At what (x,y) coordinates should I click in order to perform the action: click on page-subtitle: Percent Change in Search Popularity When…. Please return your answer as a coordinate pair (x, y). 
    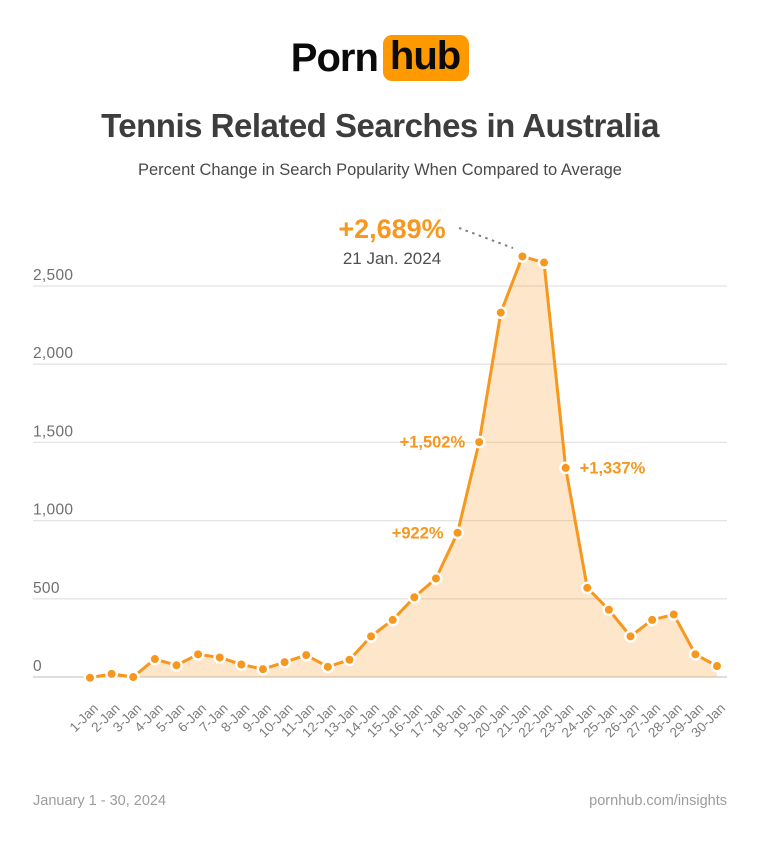
    Looking at the image, I should click on (380, 170).